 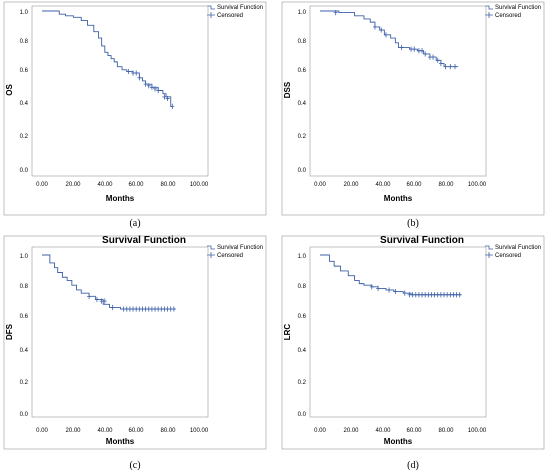 I want to click on panel-d-y-ticks: 0.0 0.2 0.4 0.6 0.8 1.0, so click(x=302, y=336).